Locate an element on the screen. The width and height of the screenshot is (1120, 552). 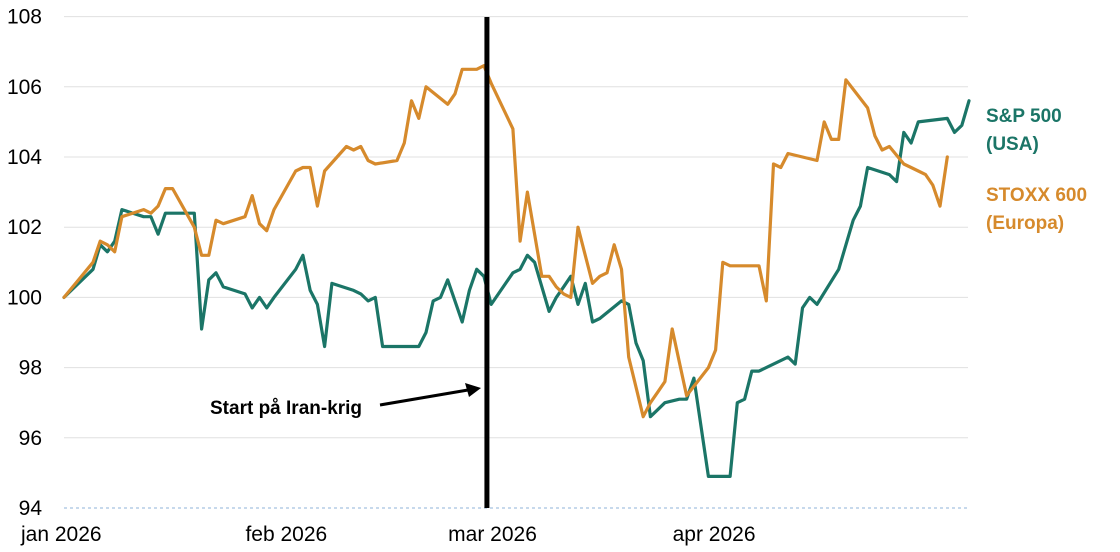
y-tick-label: 104 is located at coordinates (24, 157).